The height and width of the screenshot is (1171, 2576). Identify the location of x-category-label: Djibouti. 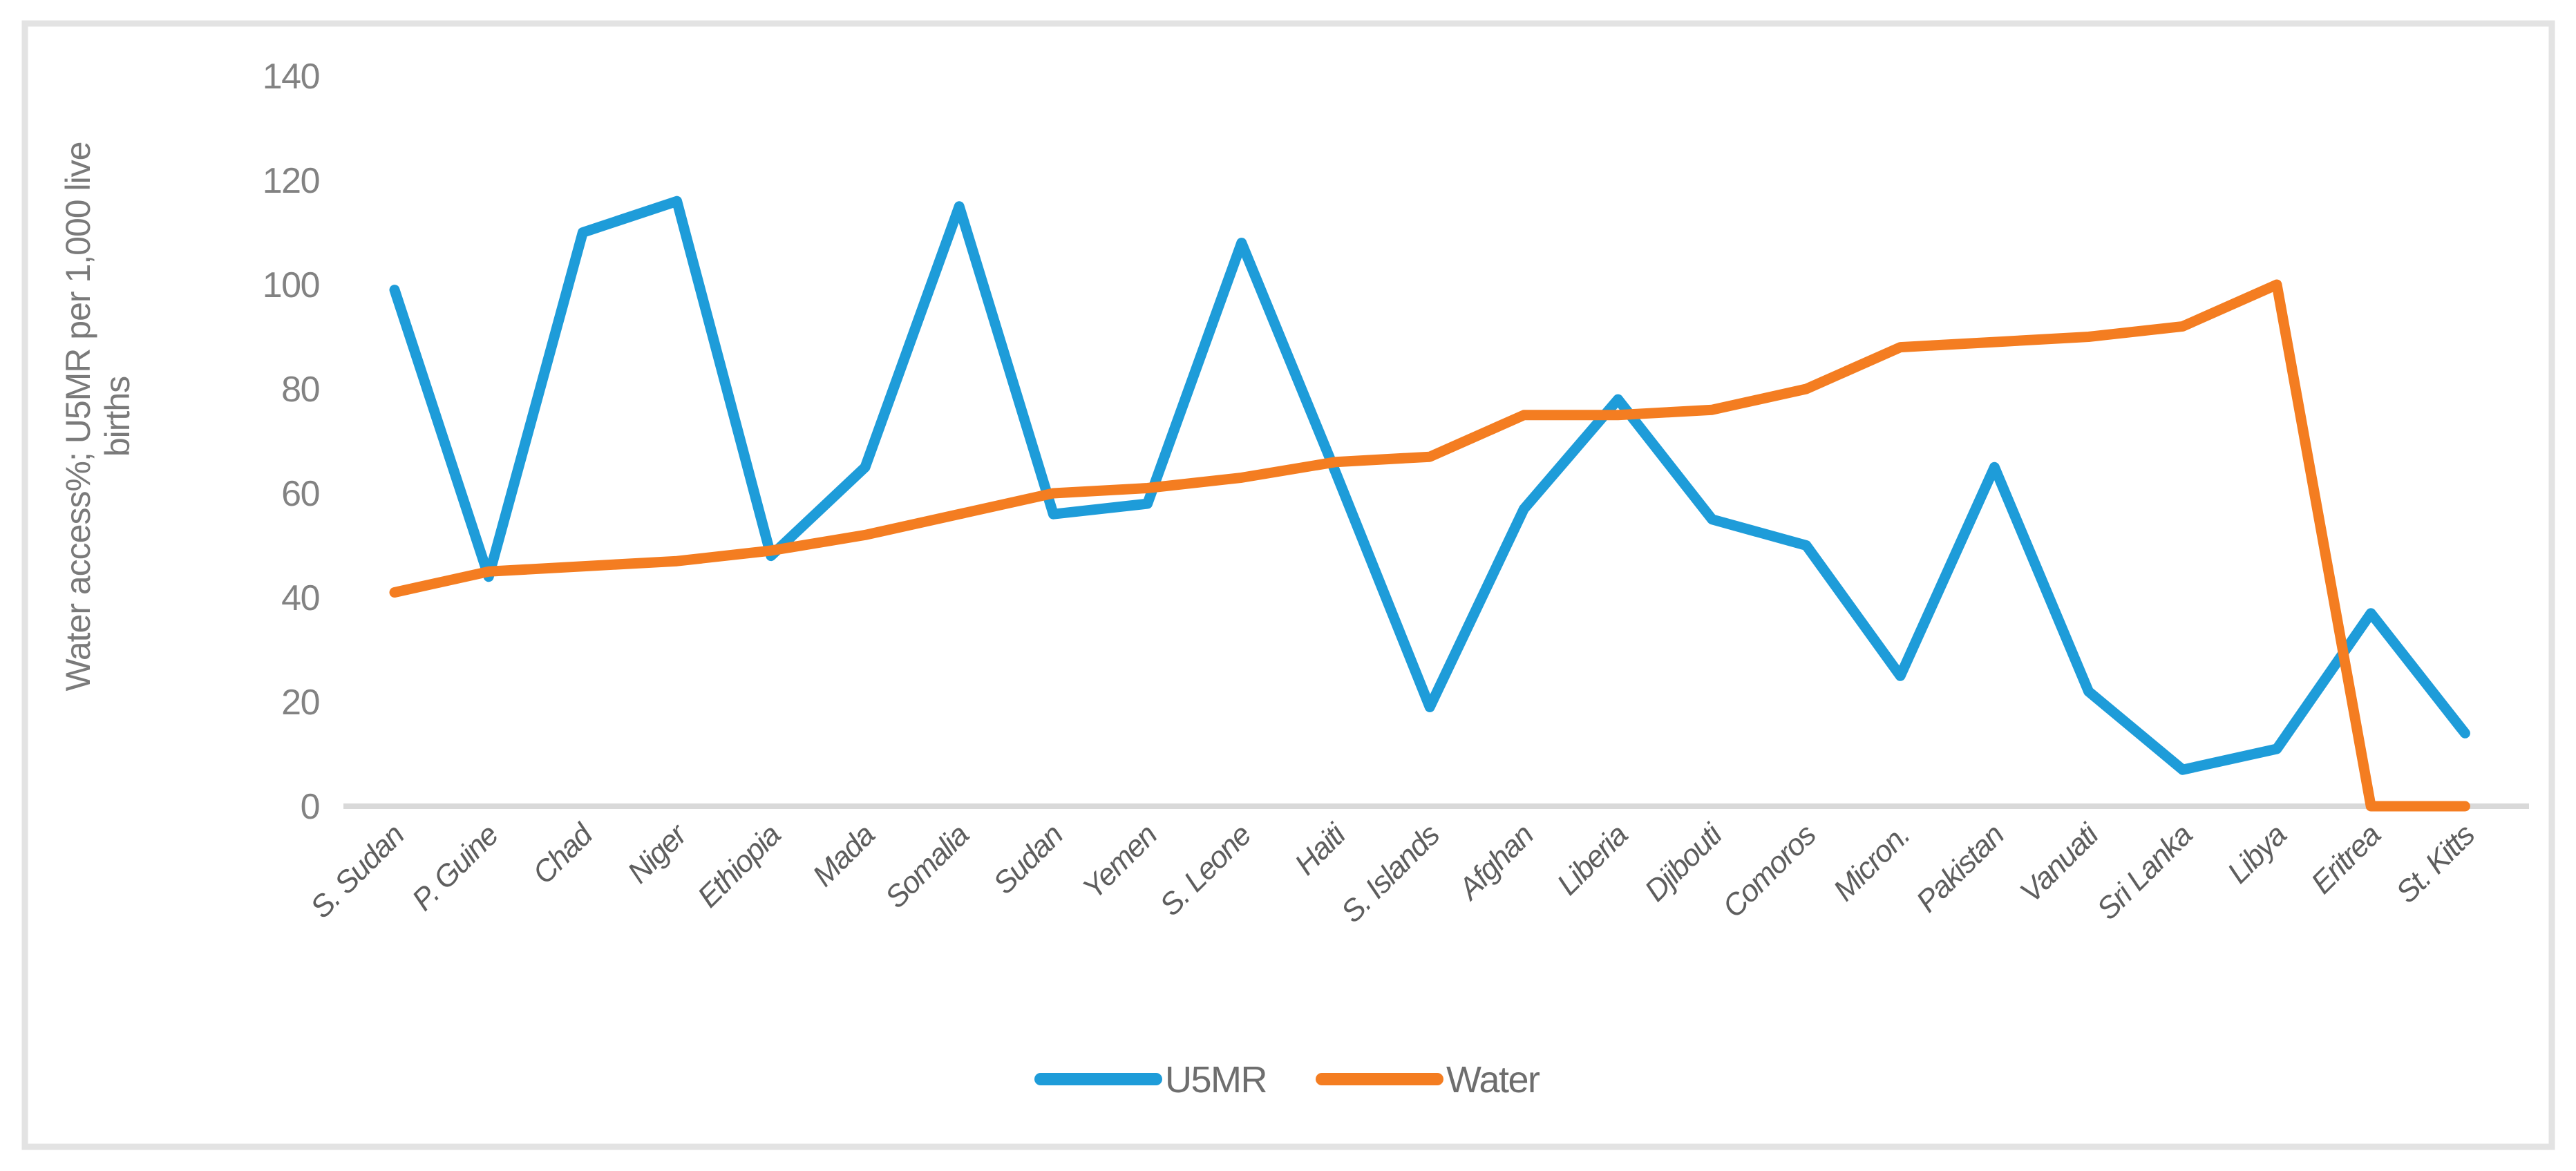
(1684, 862).